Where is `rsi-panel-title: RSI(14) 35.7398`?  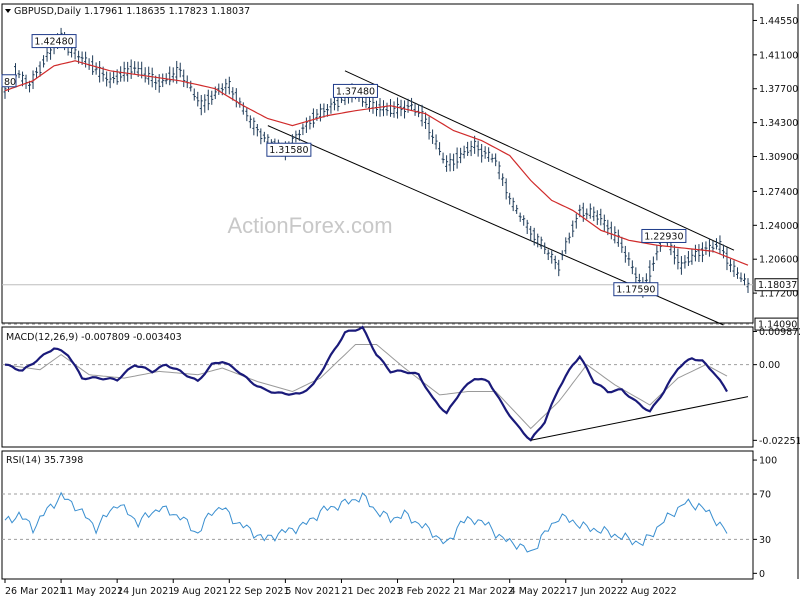
rsi-panel-title: RSI(14) 35.7398 is located at coordinates (44, 460).